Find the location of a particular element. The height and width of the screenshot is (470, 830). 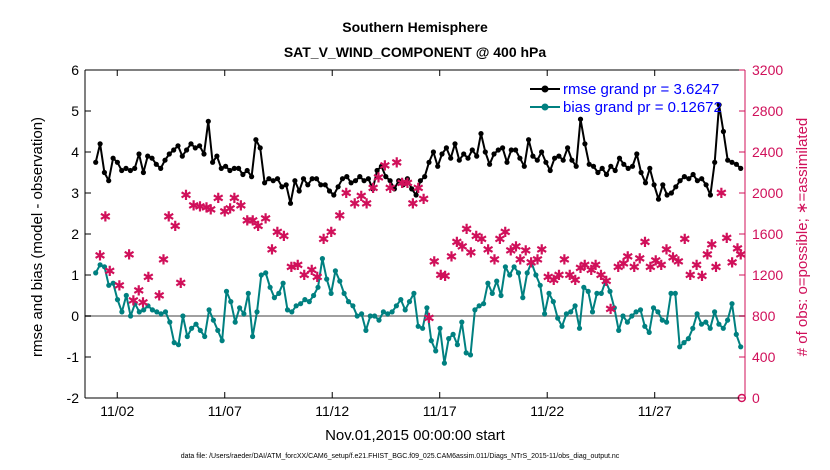

y-right-tick-label: 1600 is located at coordinates (767, 234).